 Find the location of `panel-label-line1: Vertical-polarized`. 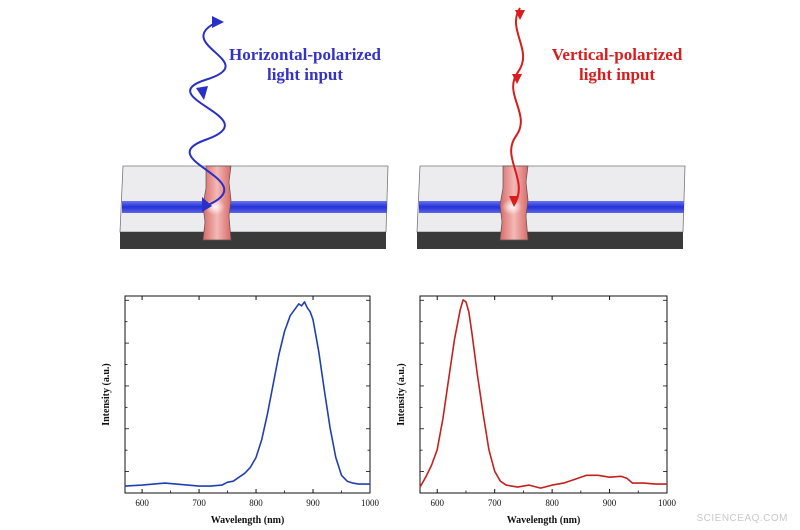

panel-label-line1: Vertical-polarized is located at coordinates (617, 54).